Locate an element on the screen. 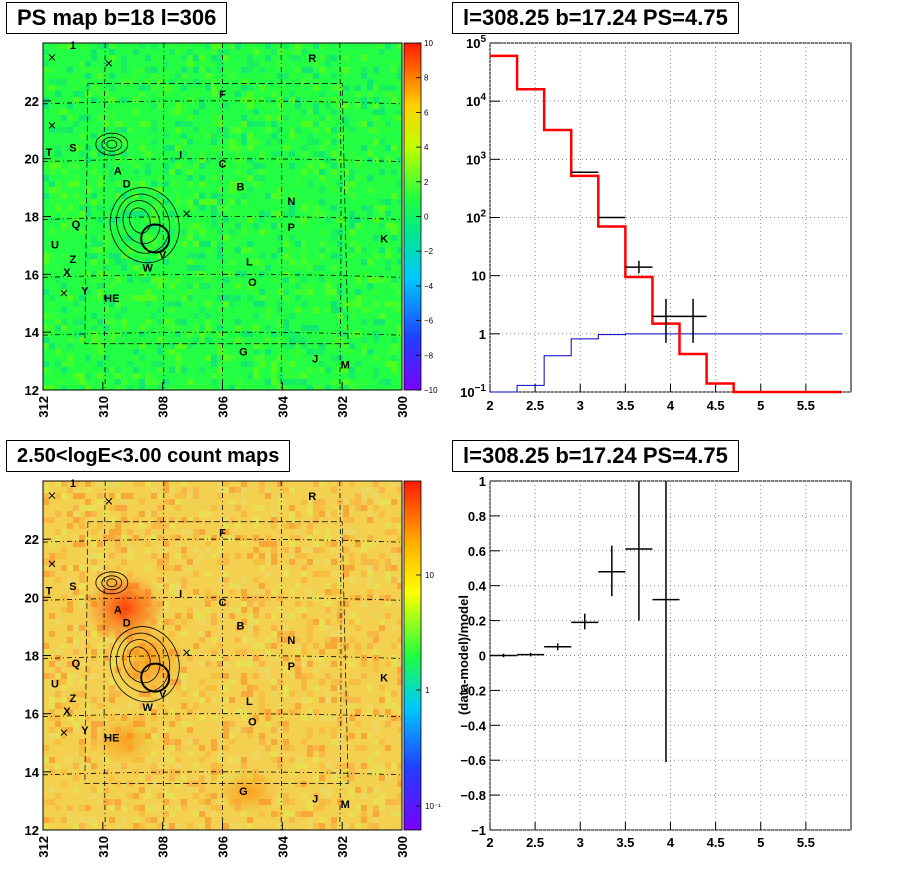 This screenshot has height=875, width=898. source-label: Z is located at coordinates (73, 260).